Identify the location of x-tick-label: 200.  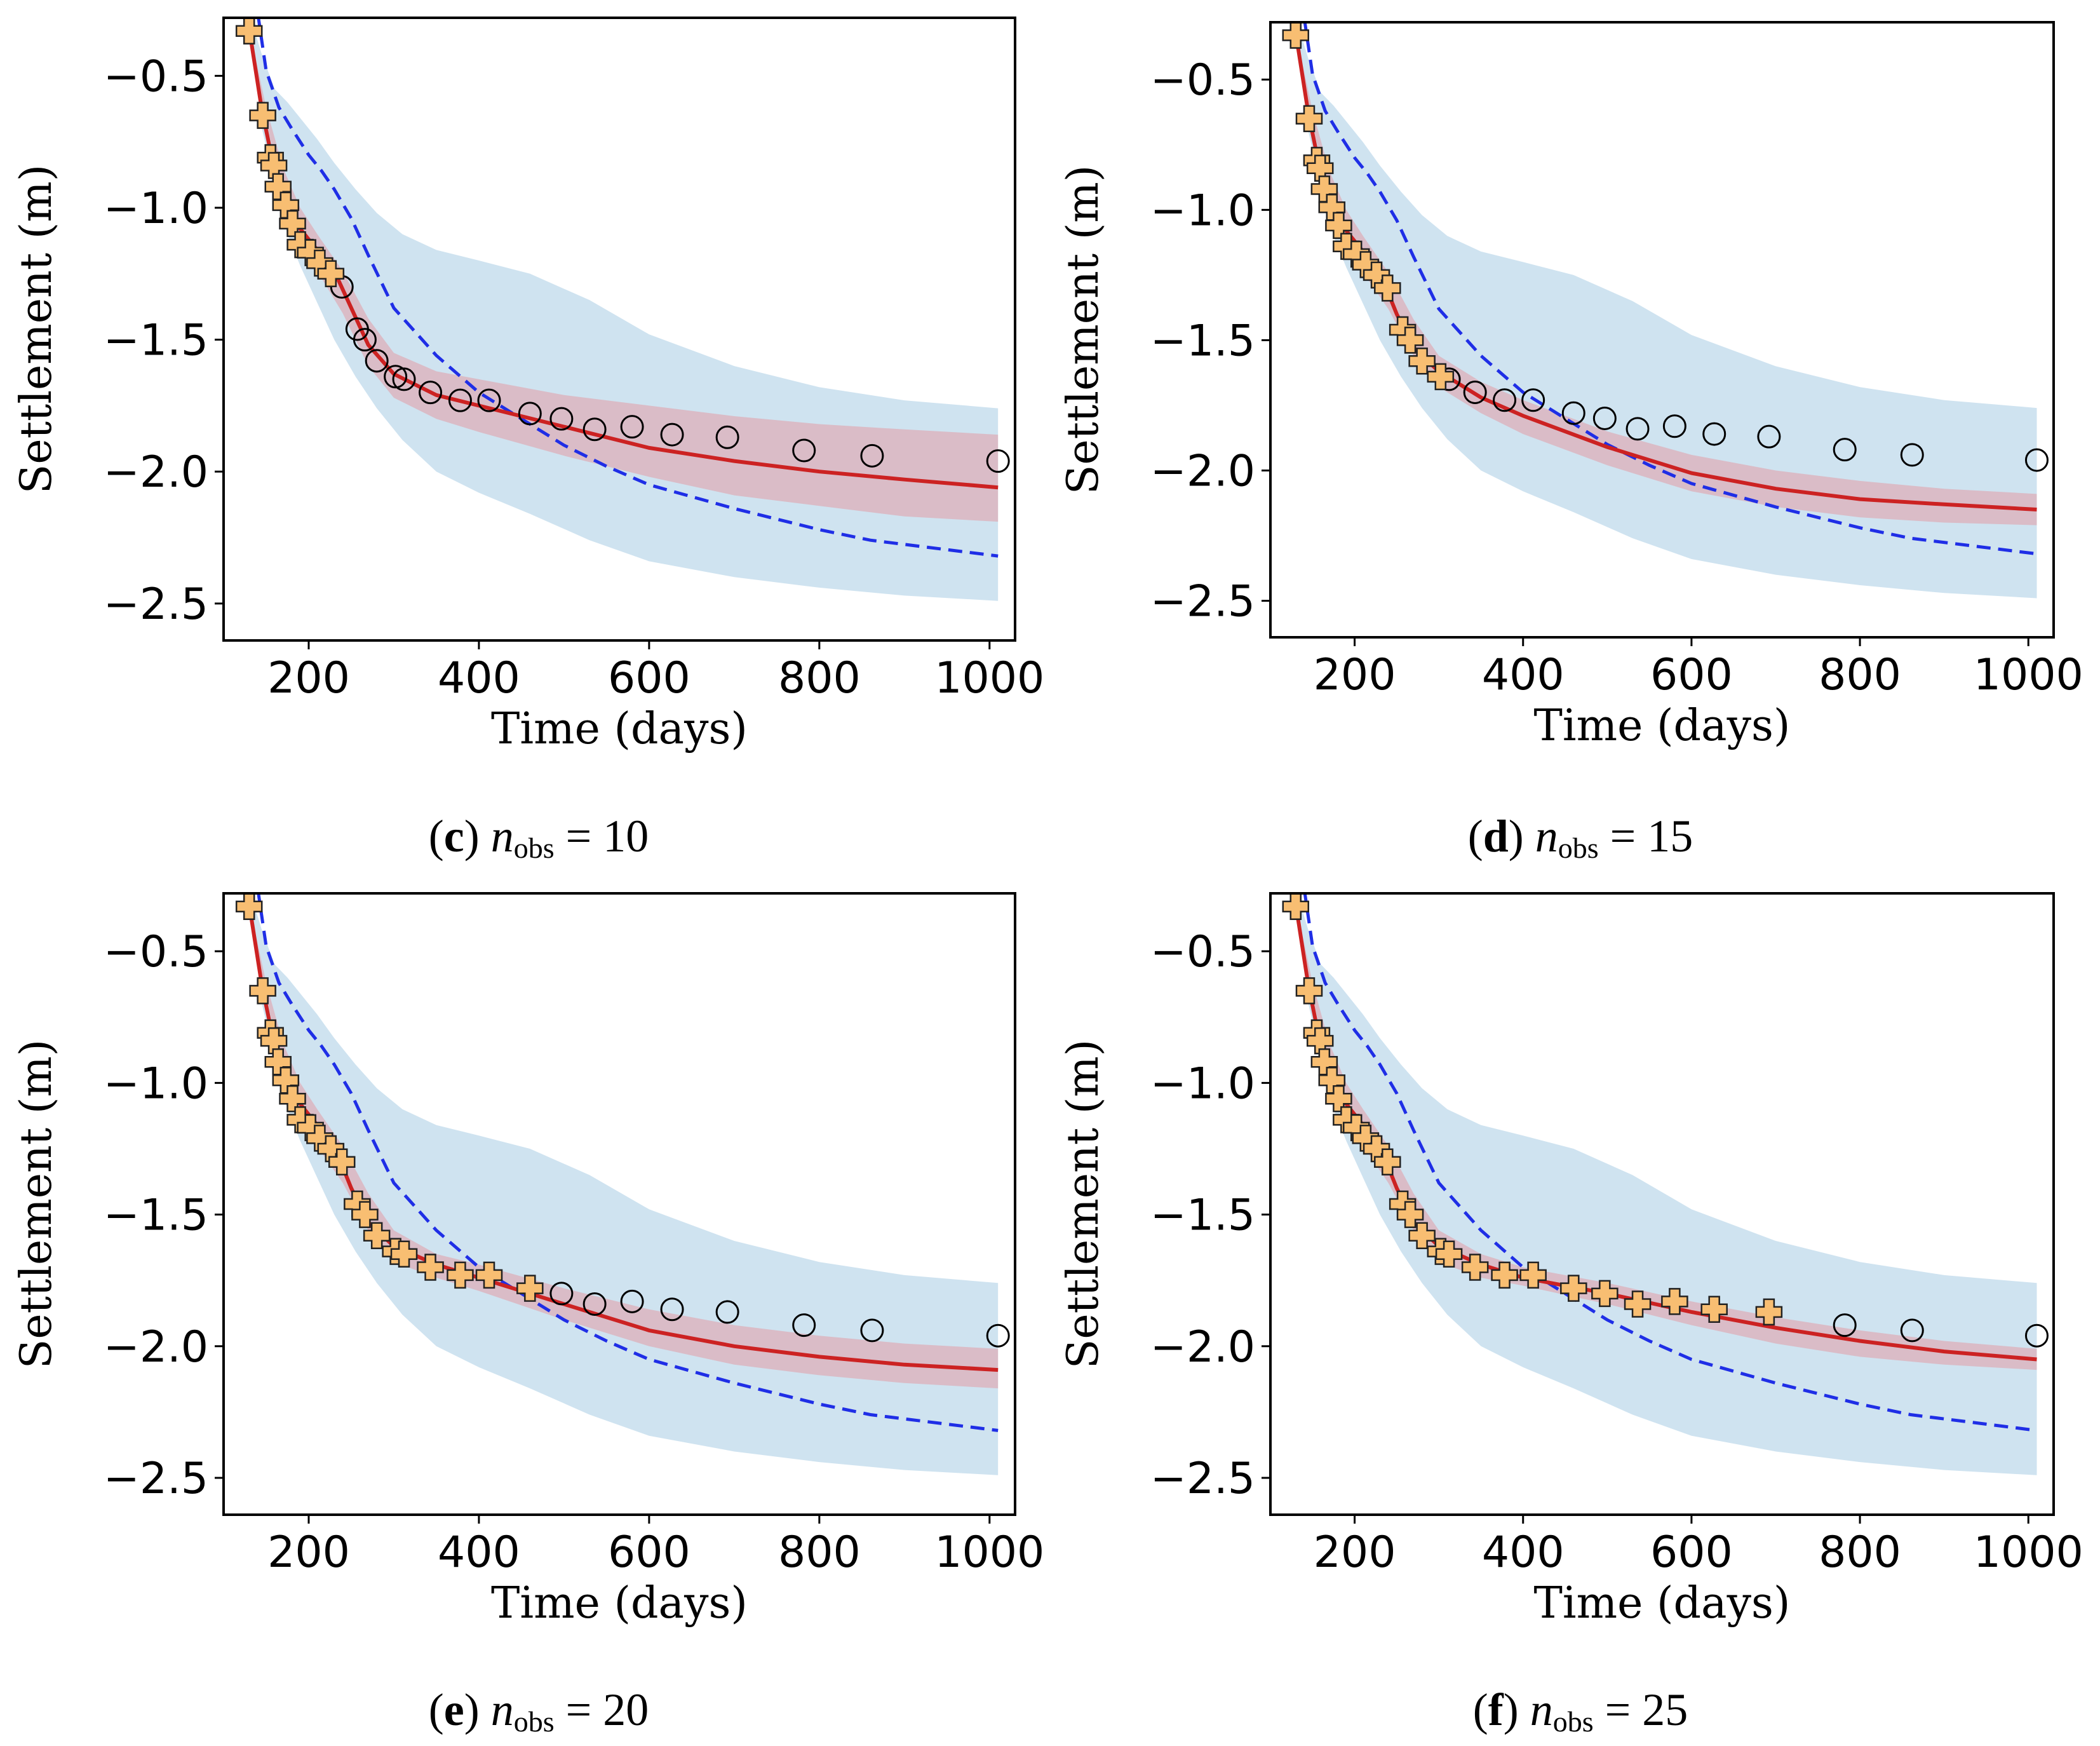
(1355, 675).